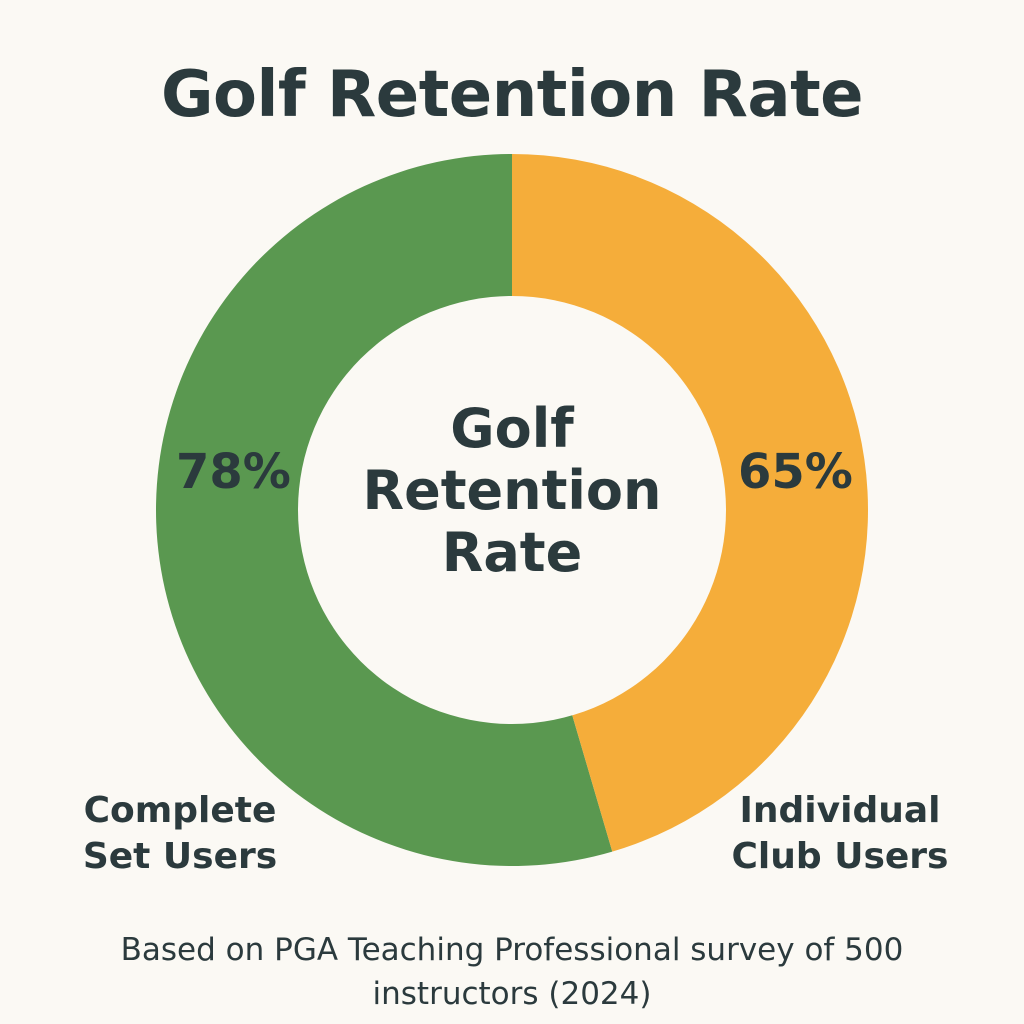 This screenshot has width=1024, height=1024. Describe the element at coordinates (233, 472) in the screenshot. I see `value-label-complete-set: 78%` at that location.